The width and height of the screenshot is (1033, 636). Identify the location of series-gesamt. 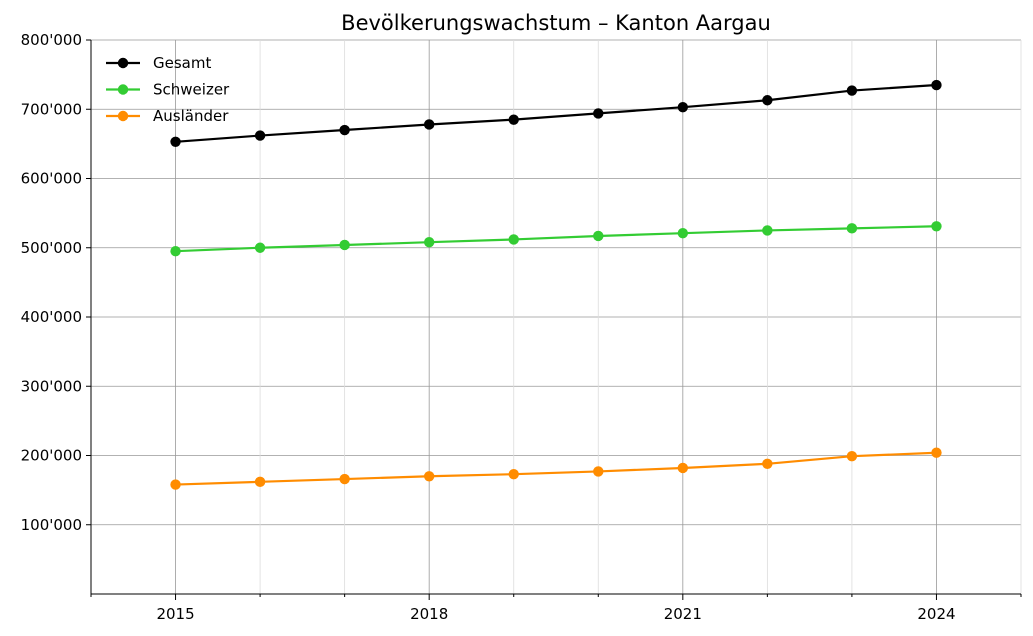
(556, 113).